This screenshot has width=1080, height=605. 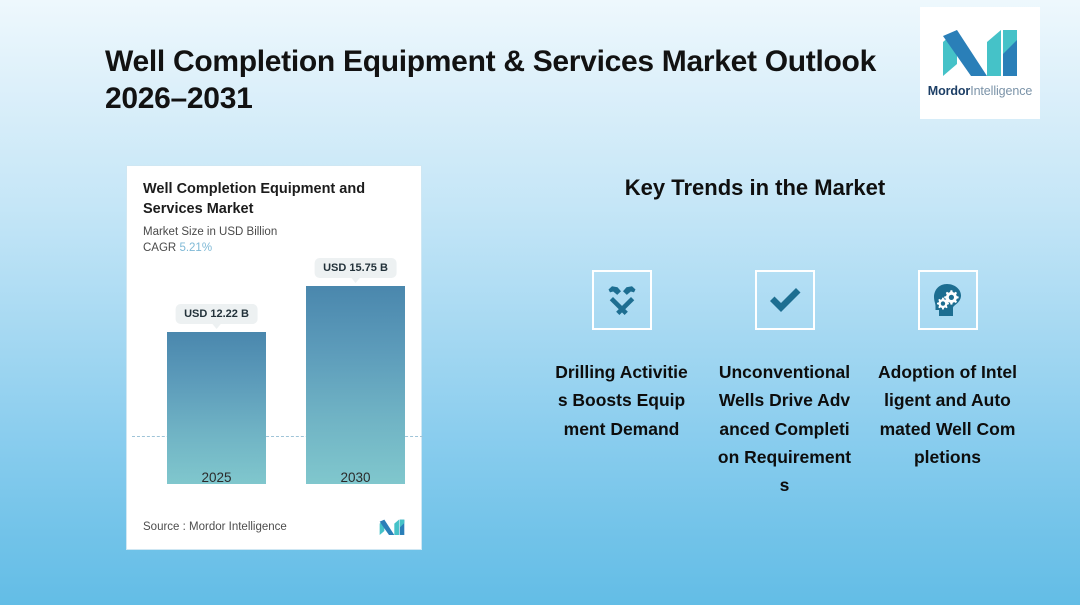 What do you see at coordinates (755, 187) in the screenshot?
I see `key-trends-heading: Key Trends in the Market` at bounding box center [755, 187].